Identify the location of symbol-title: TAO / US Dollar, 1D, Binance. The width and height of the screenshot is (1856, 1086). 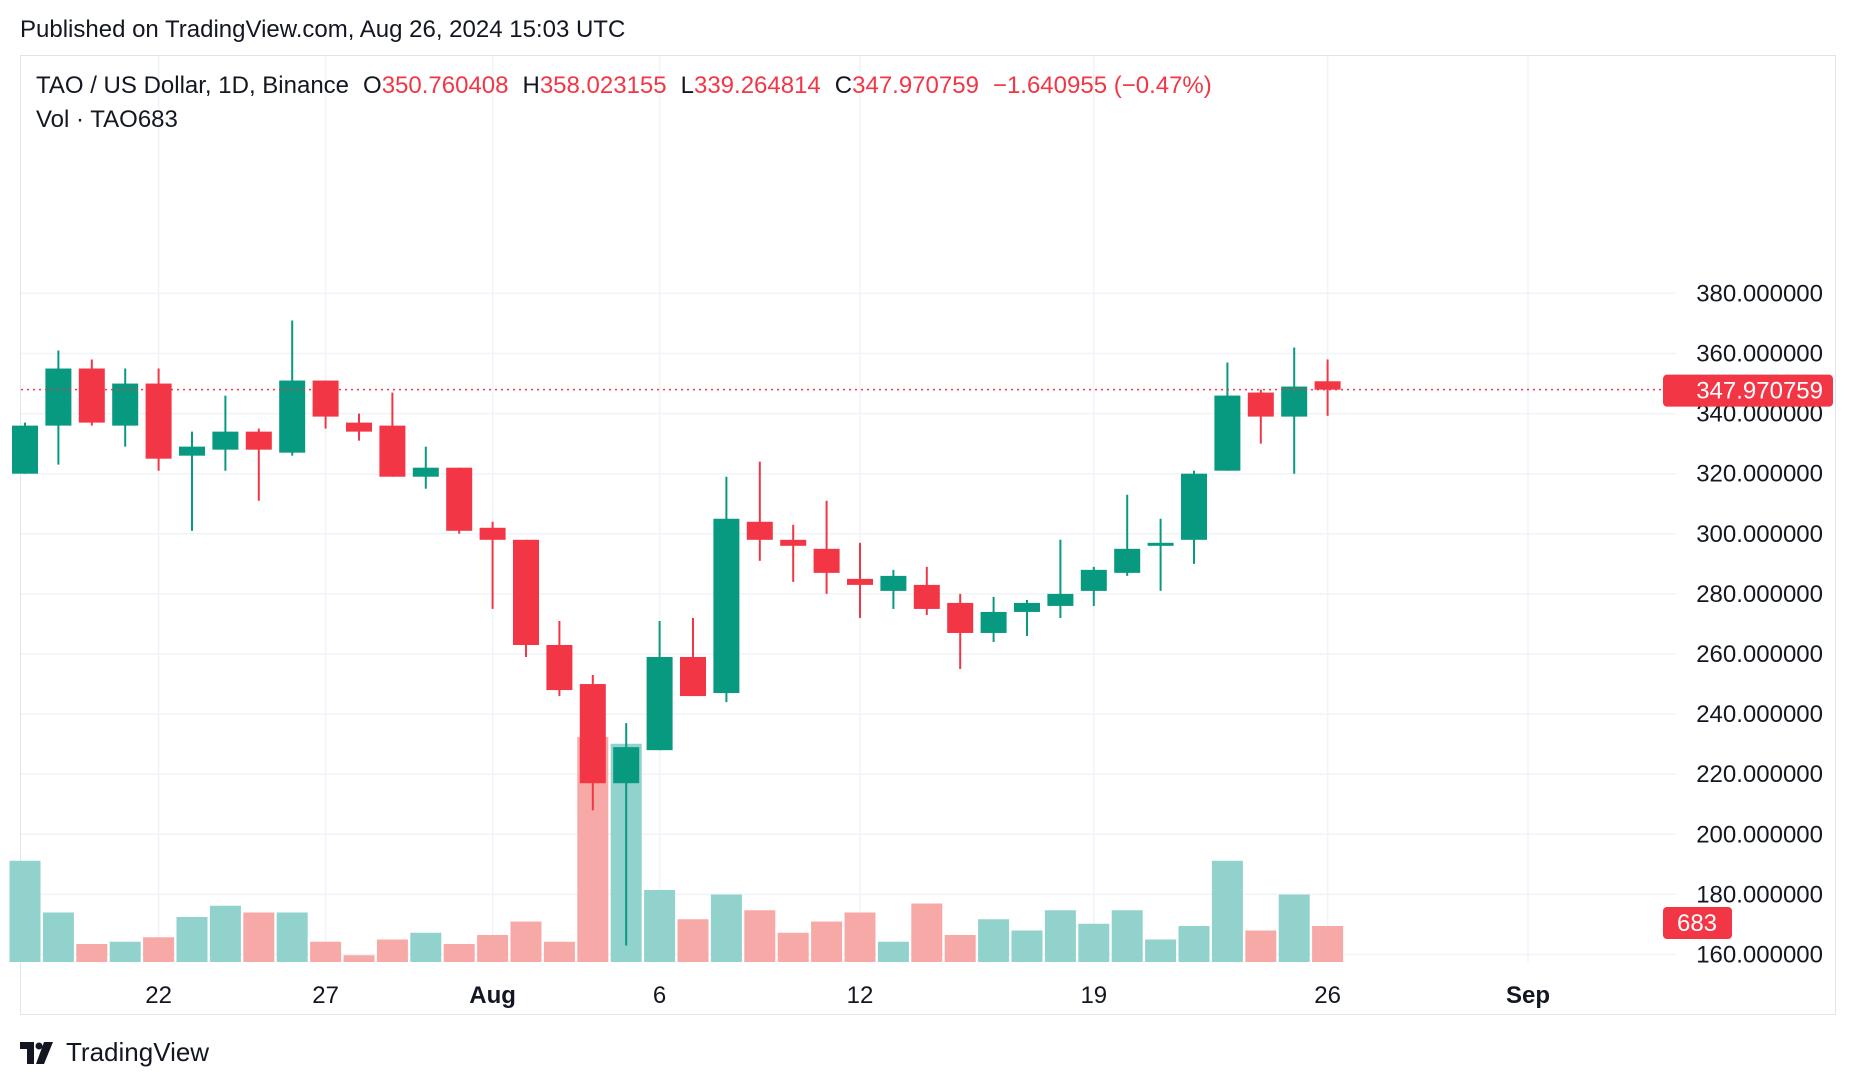
(193, 85).